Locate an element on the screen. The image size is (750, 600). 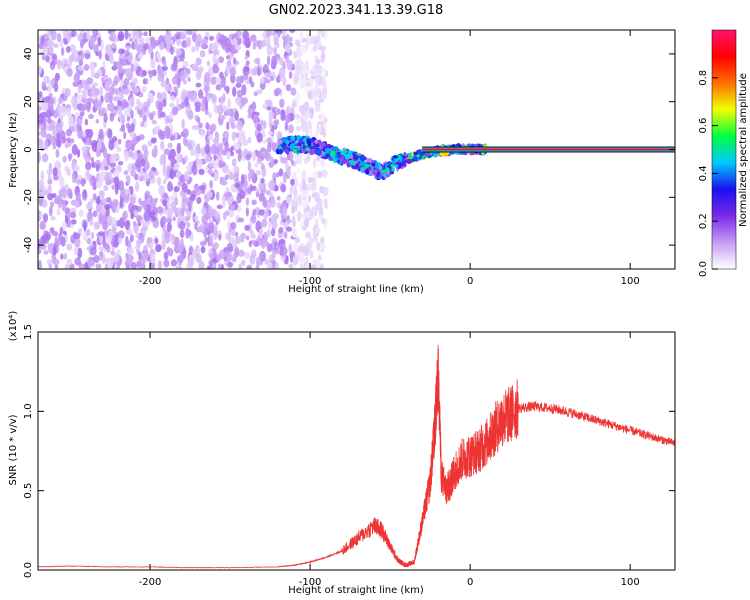
spectrogram-y-tick-label: -20 is located at coordinates (28, 197).